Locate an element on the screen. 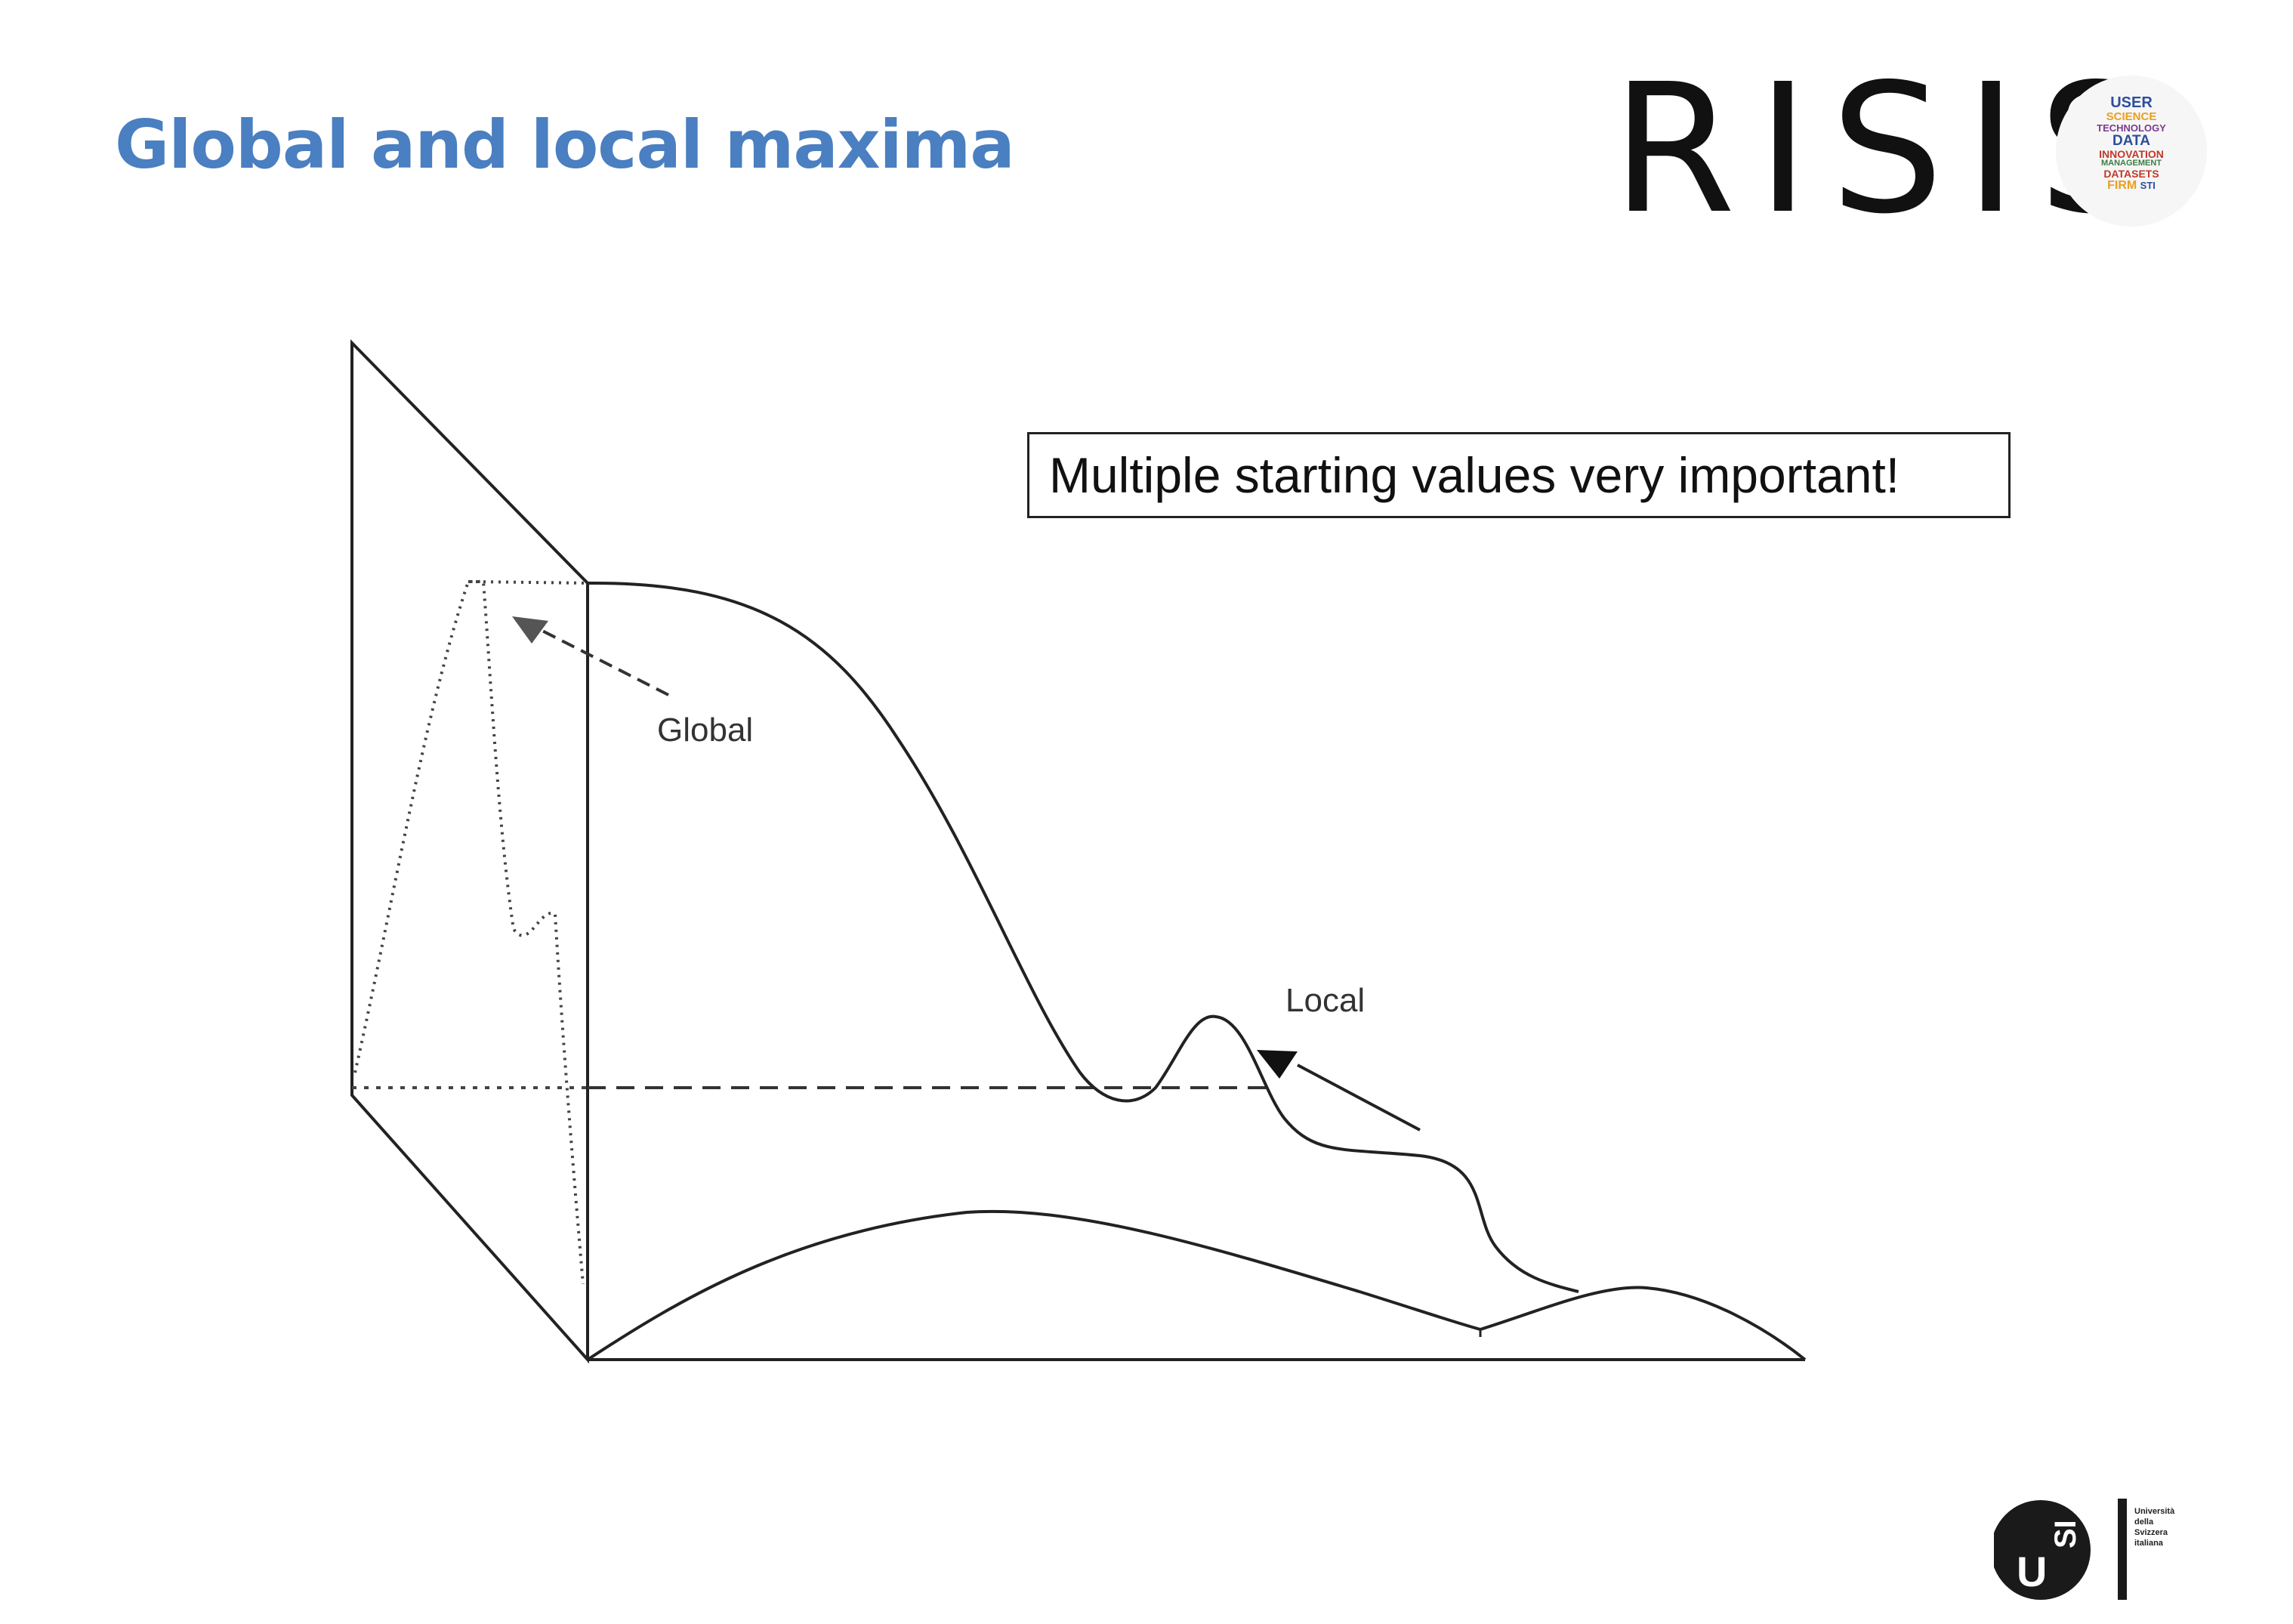 The height and width of the screenshot is (1624, 2293). usi-logo-disc is located at coordinates (2042, 1550).